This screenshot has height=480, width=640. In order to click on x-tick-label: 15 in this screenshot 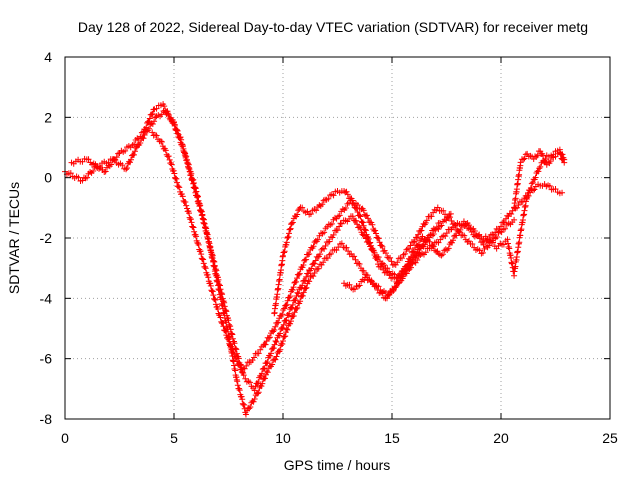, I will do `click(392, 438)`.